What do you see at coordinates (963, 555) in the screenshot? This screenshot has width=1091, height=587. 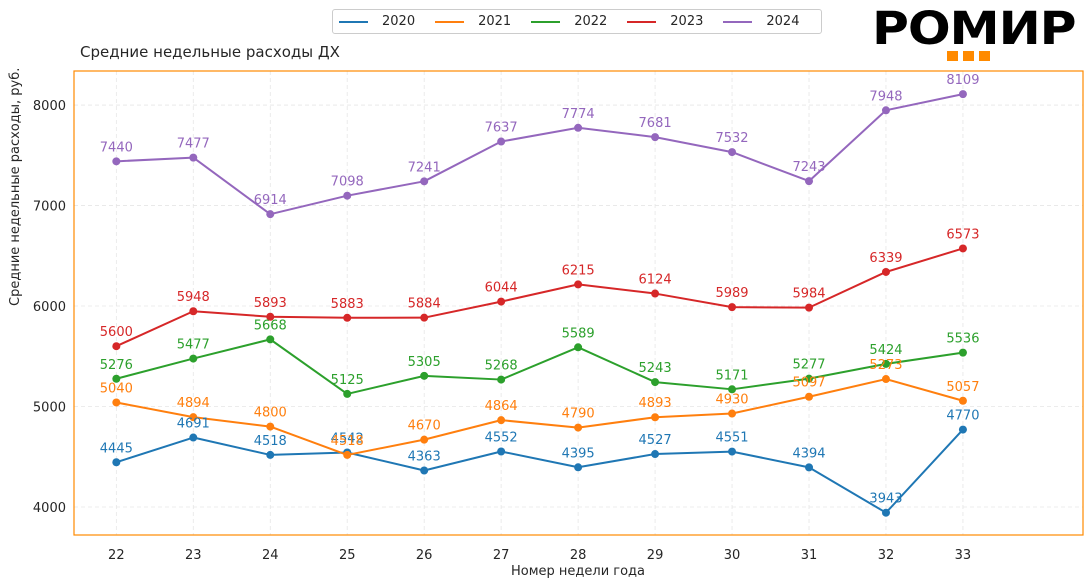 I see `x-tick-label: 33` at bounding box center [963, 555].